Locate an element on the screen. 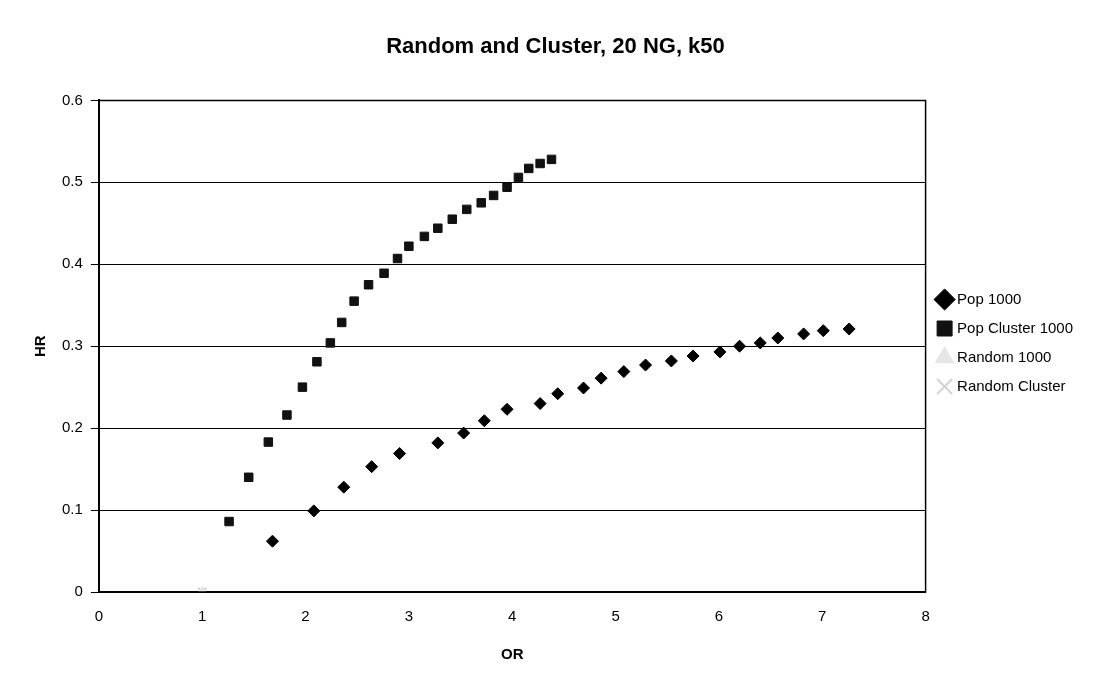 The width and height of the screenshot is (1101, 699). y-tick-label: 0.1 is located at coordinates (72, 509).